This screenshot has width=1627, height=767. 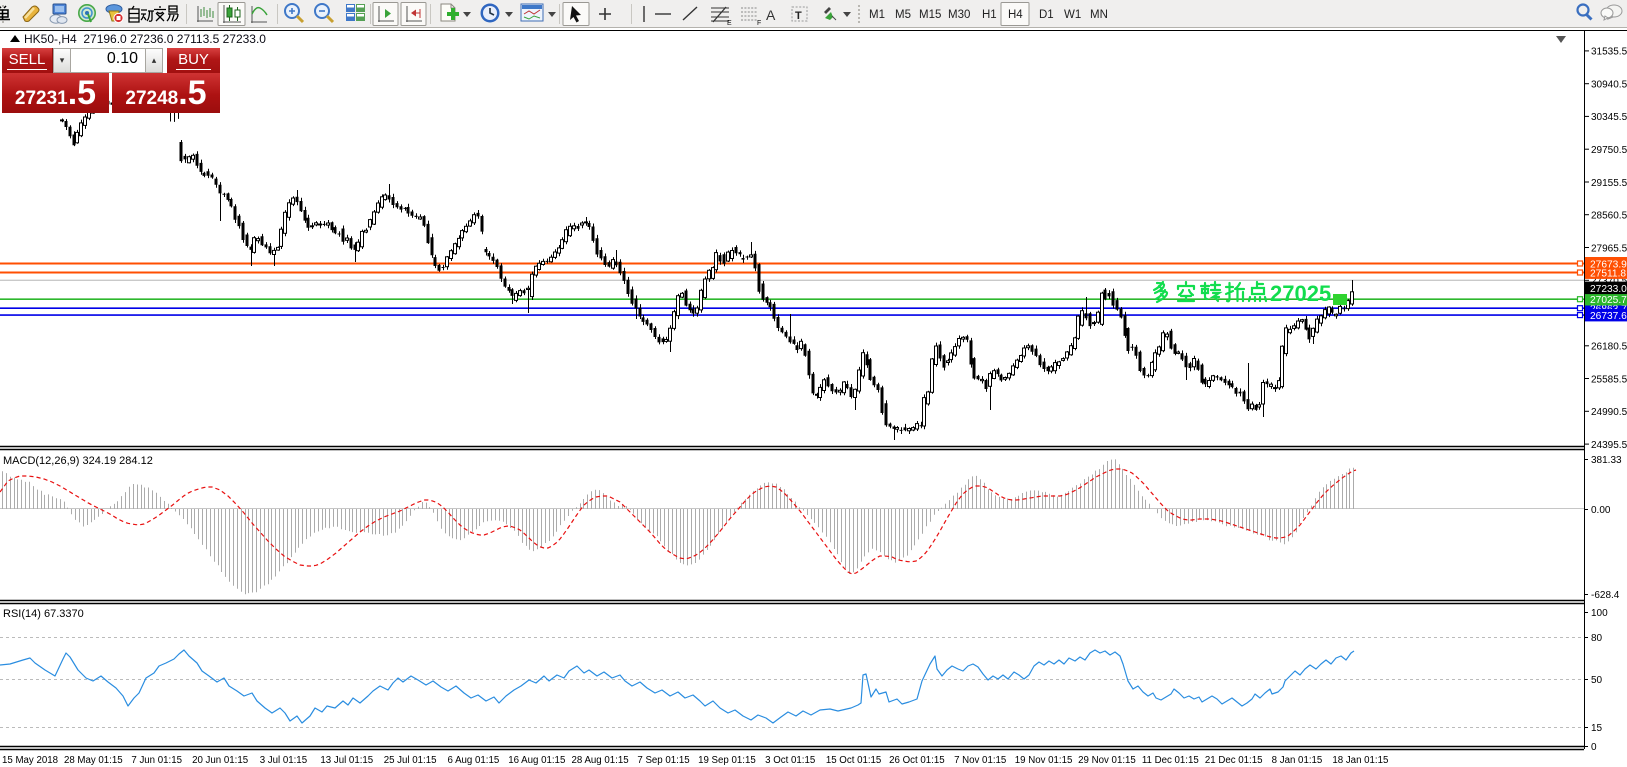 What do you see at coordinates (1608, 274) in the screenshot?
I see `svg-text: 27511.8` at bounding box center [1608, 274].